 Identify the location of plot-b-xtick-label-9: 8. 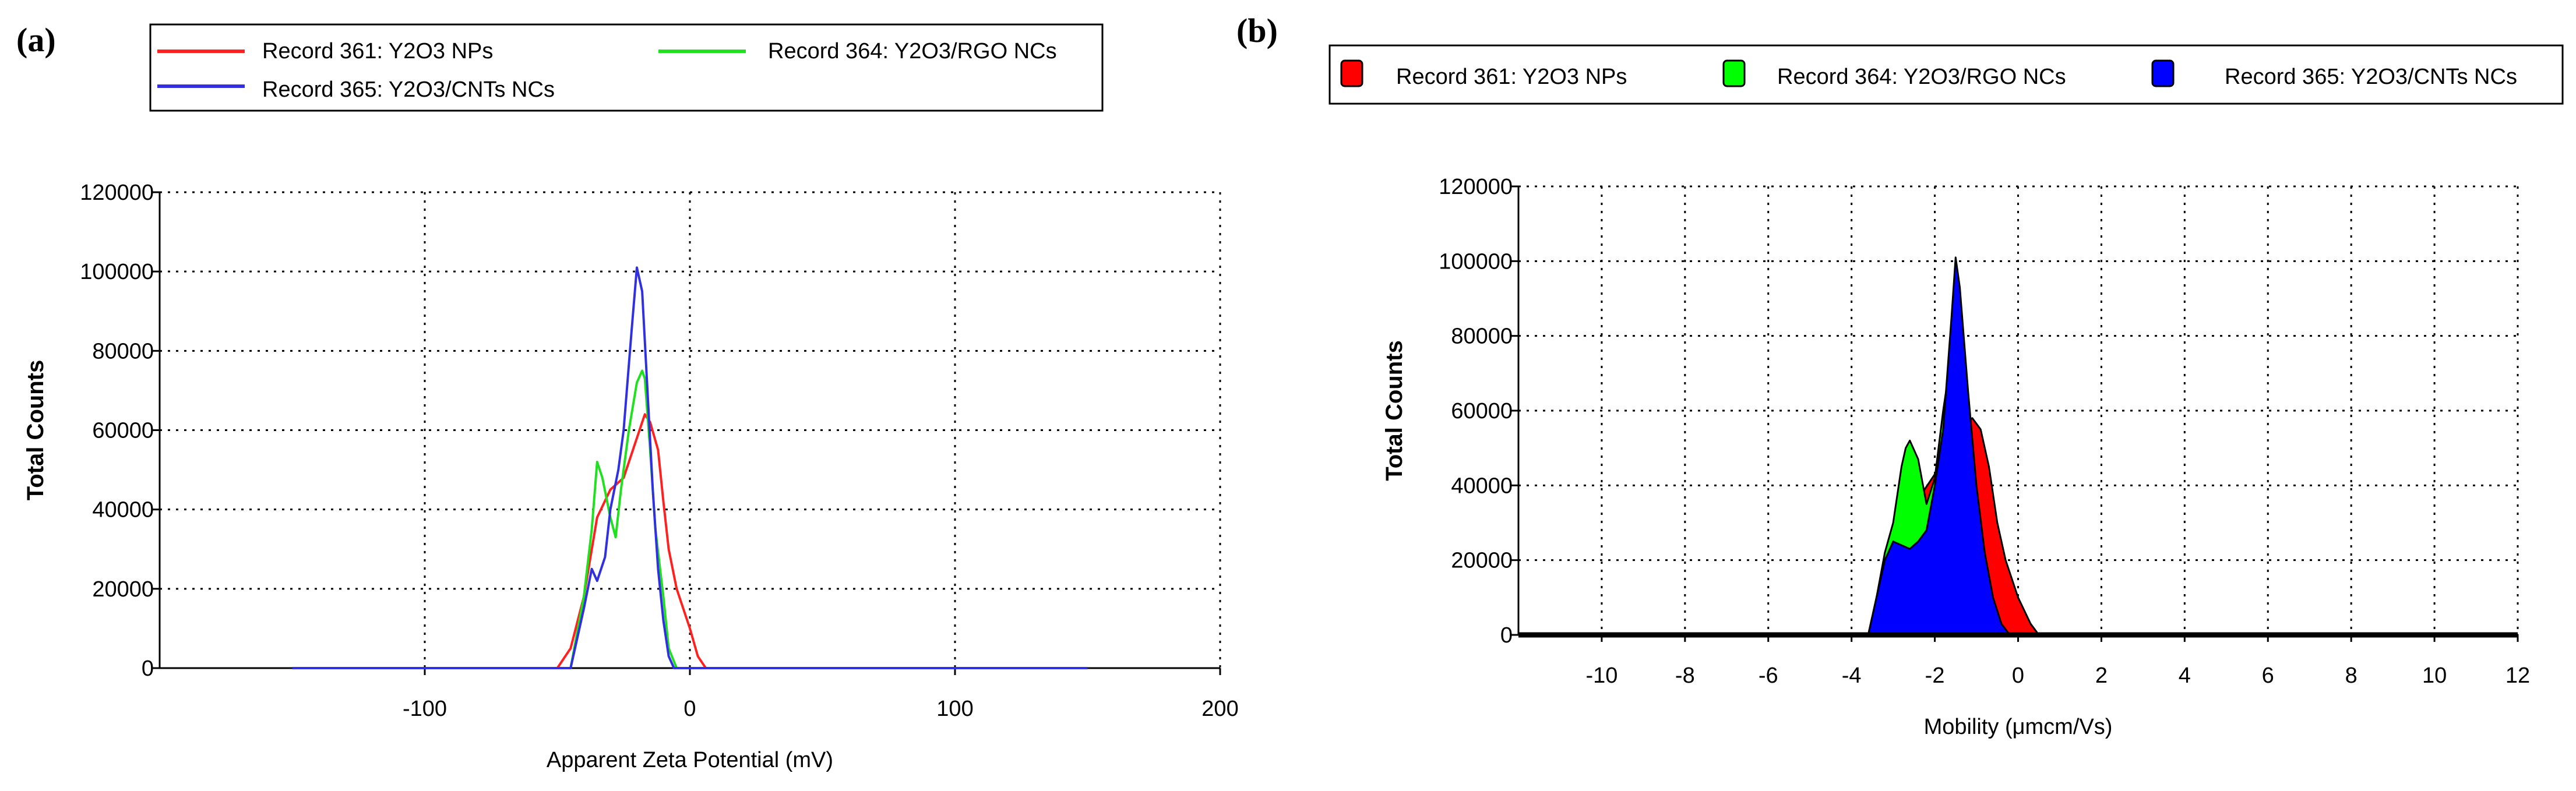
(2351, 675).